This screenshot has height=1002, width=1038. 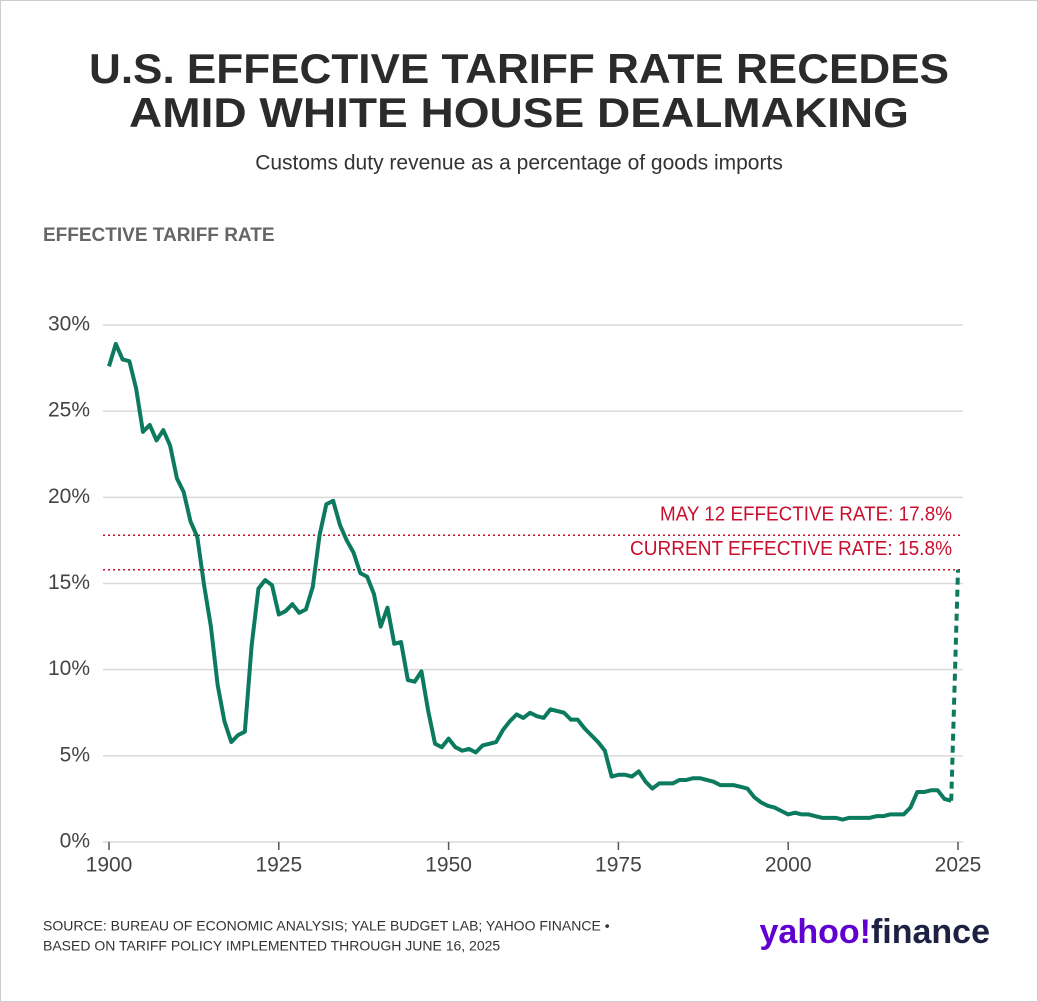 What do you see at coordinates (954, 685) in the screenshot?
I see `data-line` at bounding box center [954, 685].